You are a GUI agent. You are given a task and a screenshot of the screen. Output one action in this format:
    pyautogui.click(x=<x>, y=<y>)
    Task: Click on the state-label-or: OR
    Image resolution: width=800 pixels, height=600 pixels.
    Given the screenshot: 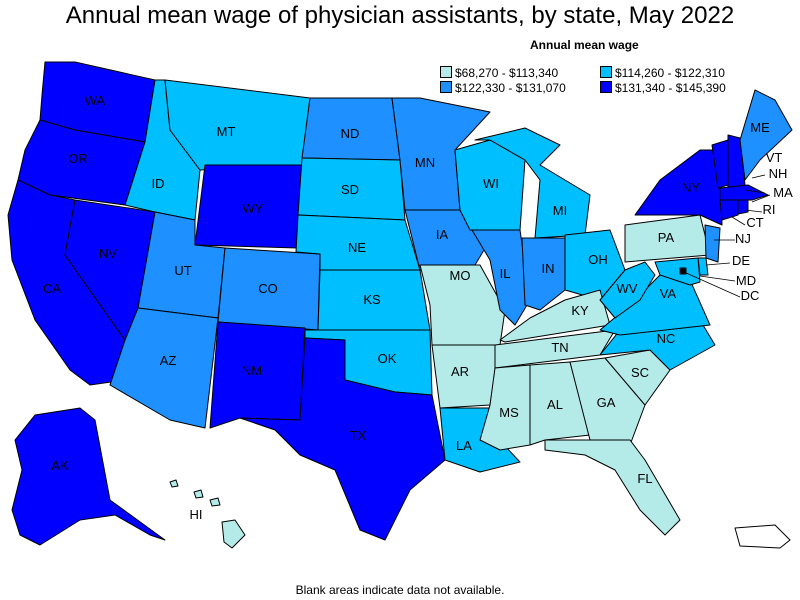 What is the action you would take?
    pyautogui.click(x=78, y=158)
    